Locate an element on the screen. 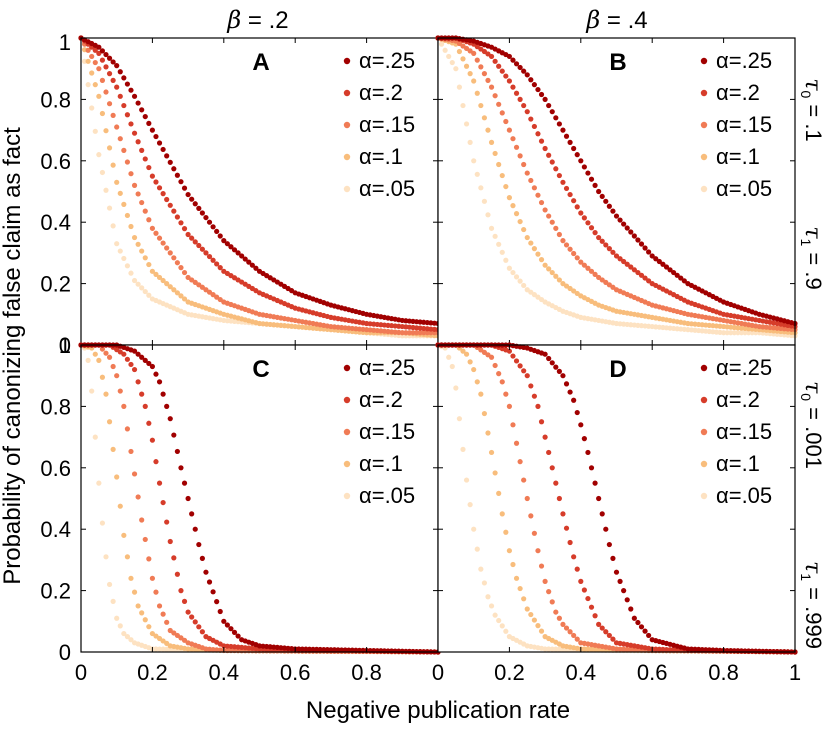  x-tick-label: 0 is located at coordinates (81, 672).